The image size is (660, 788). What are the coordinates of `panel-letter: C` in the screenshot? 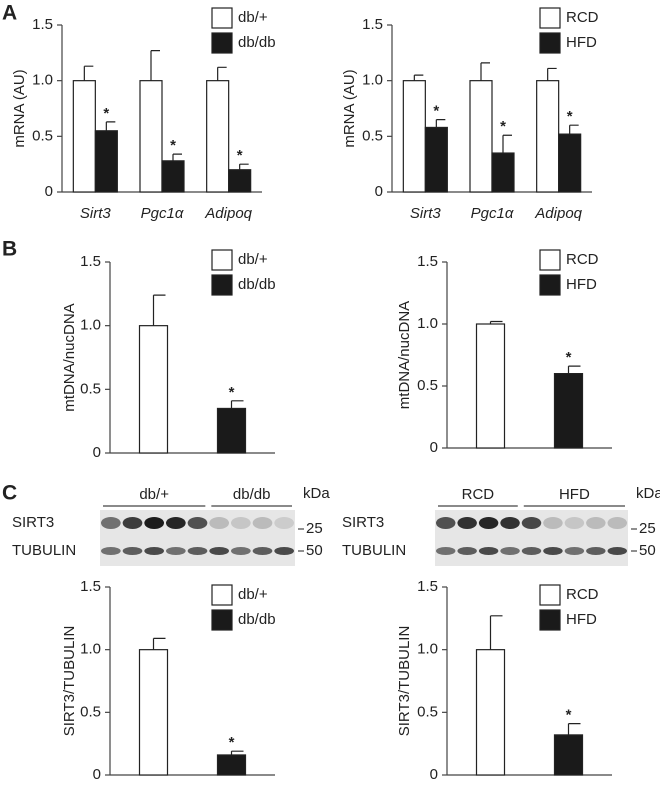 It's located at (9, 493).